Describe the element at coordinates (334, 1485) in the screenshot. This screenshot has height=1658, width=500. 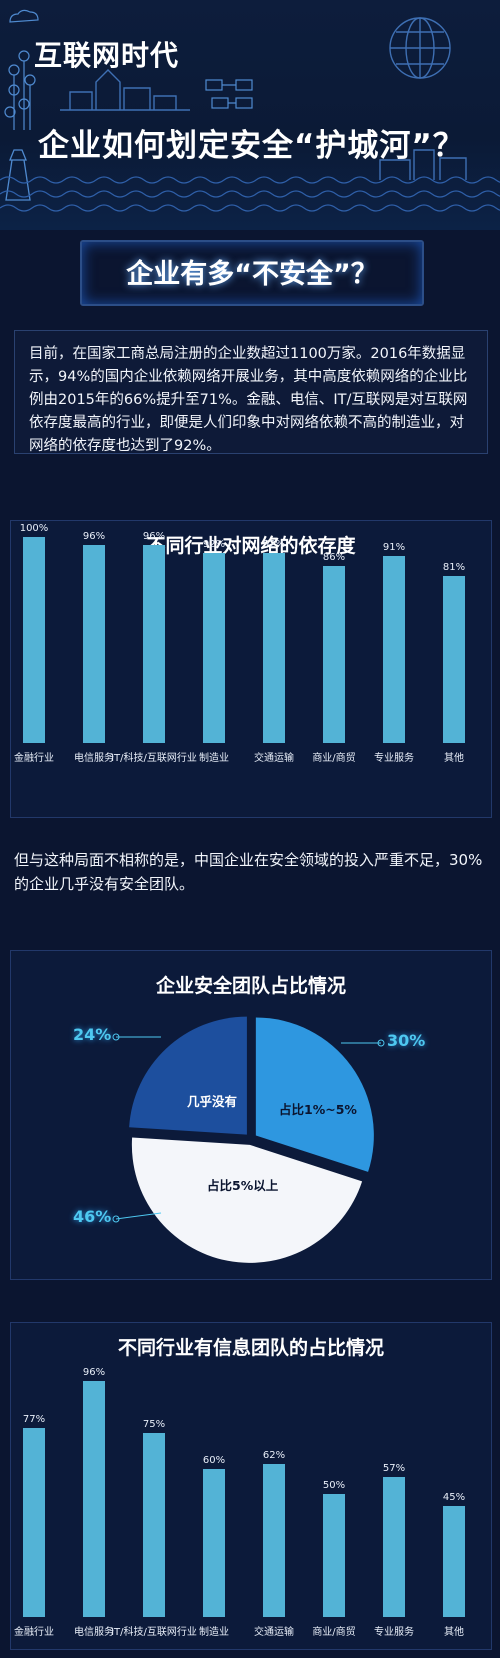
I see `bar-value-label-5: 50%` at that location.